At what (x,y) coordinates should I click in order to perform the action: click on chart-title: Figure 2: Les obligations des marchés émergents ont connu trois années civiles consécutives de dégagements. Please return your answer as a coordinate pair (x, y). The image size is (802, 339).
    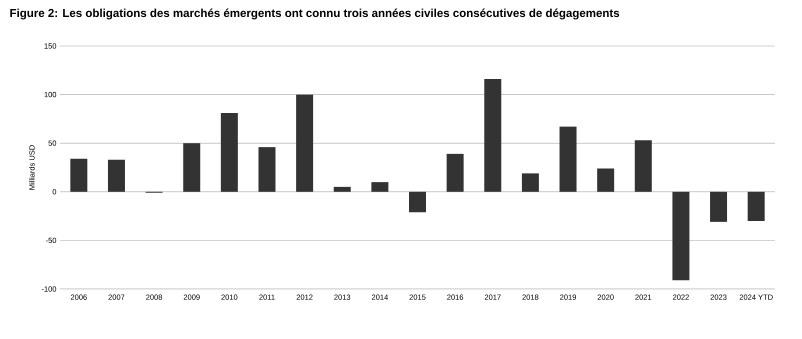
    Looking at the image, I should click on (315, 14).